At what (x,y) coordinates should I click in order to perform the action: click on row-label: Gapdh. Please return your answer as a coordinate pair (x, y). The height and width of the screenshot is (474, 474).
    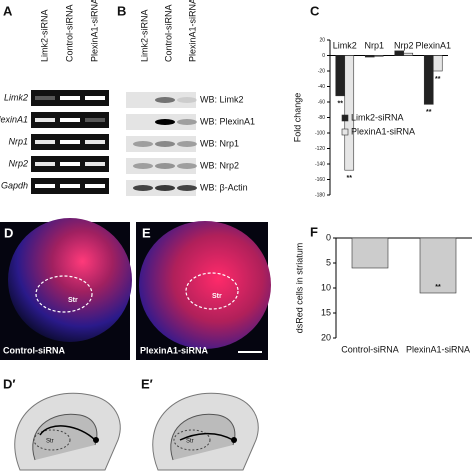
    Looking at the image, I should click on (14, 185).